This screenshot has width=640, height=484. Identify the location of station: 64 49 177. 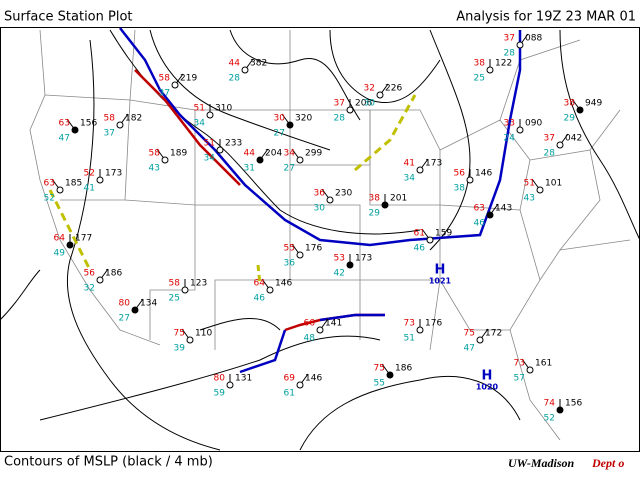
(73, 246).